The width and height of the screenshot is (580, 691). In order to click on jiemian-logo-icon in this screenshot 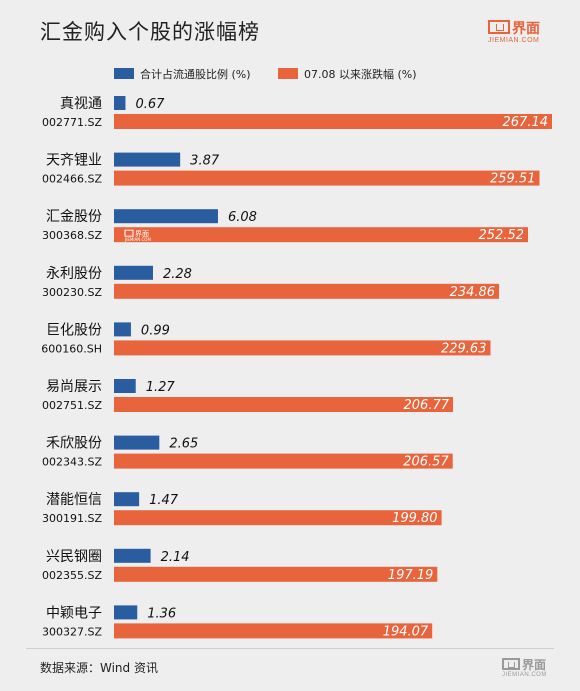, I will do `click(499, 27)`.